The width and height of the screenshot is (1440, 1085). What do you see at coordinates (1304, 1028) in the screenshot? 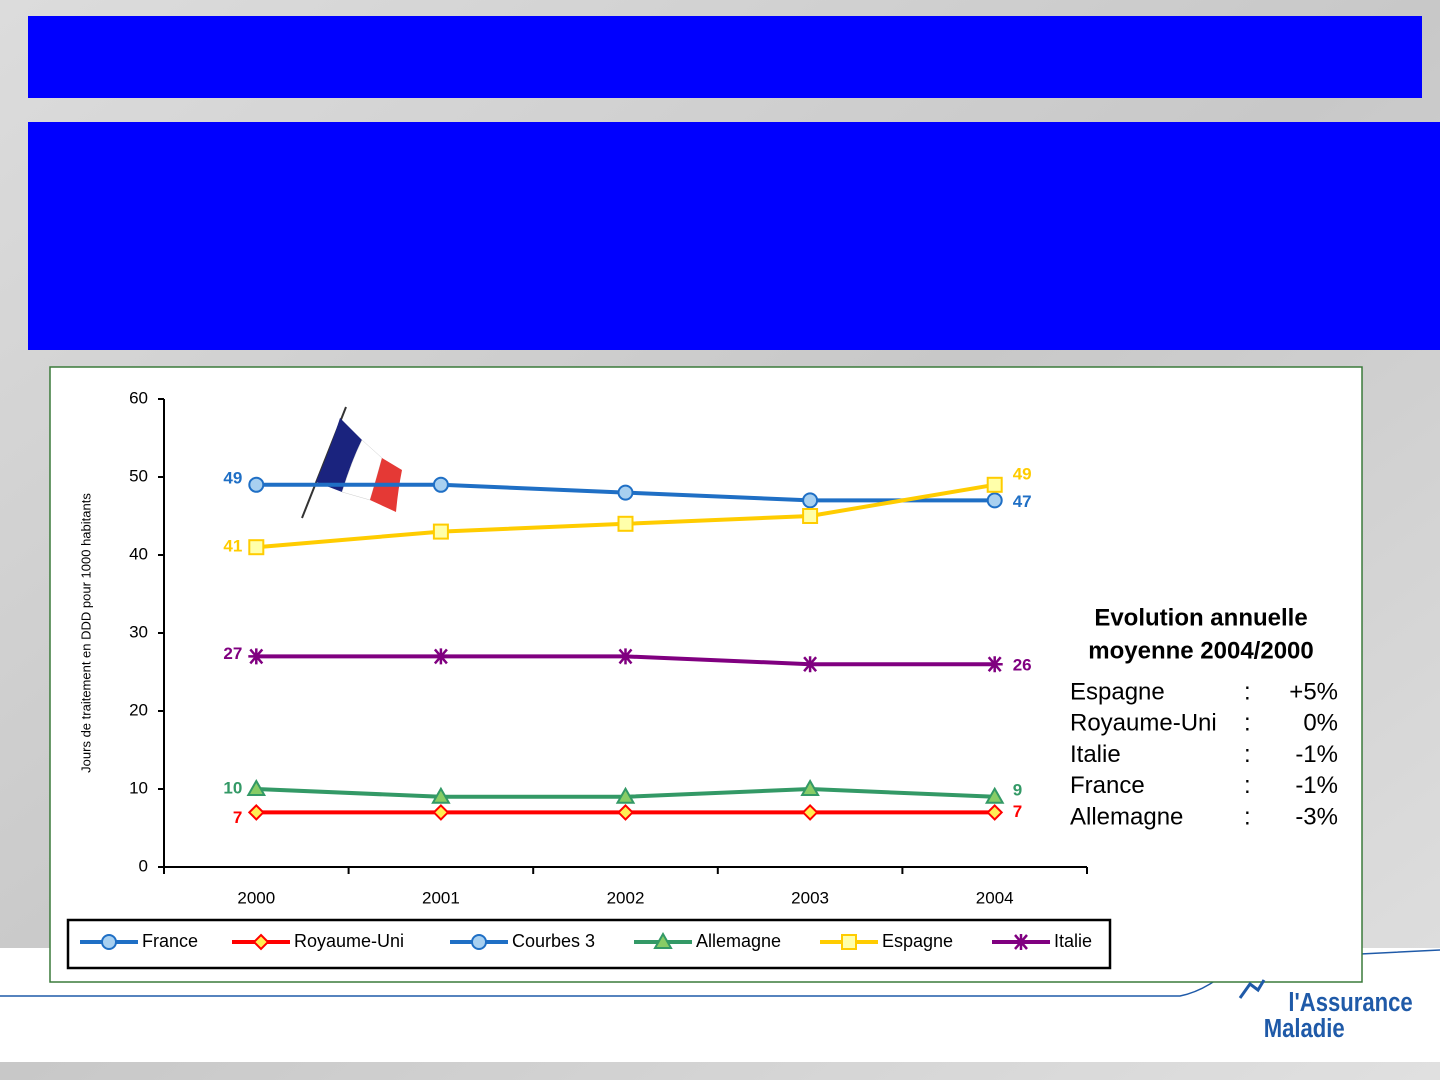
I see `logo-text: Maladie` at bounding box center [1304, 1028].